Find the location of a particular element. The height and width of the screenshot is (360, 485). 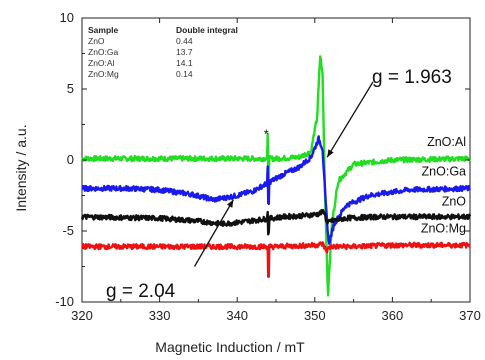

series-label: ZnO:Al is located at coordinates (446, 142).